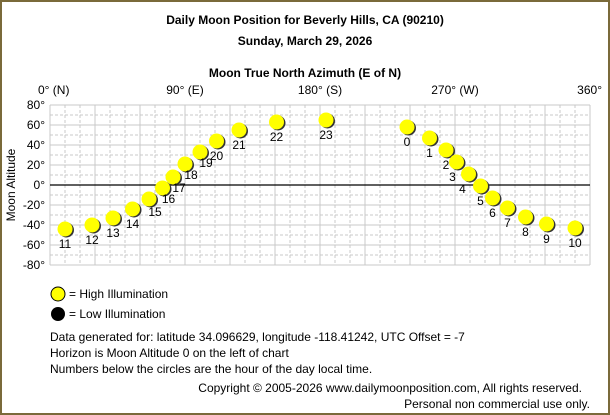 This screenshot has width=610, height=415. I want to click on hour-label: 14, so click(133, 224).